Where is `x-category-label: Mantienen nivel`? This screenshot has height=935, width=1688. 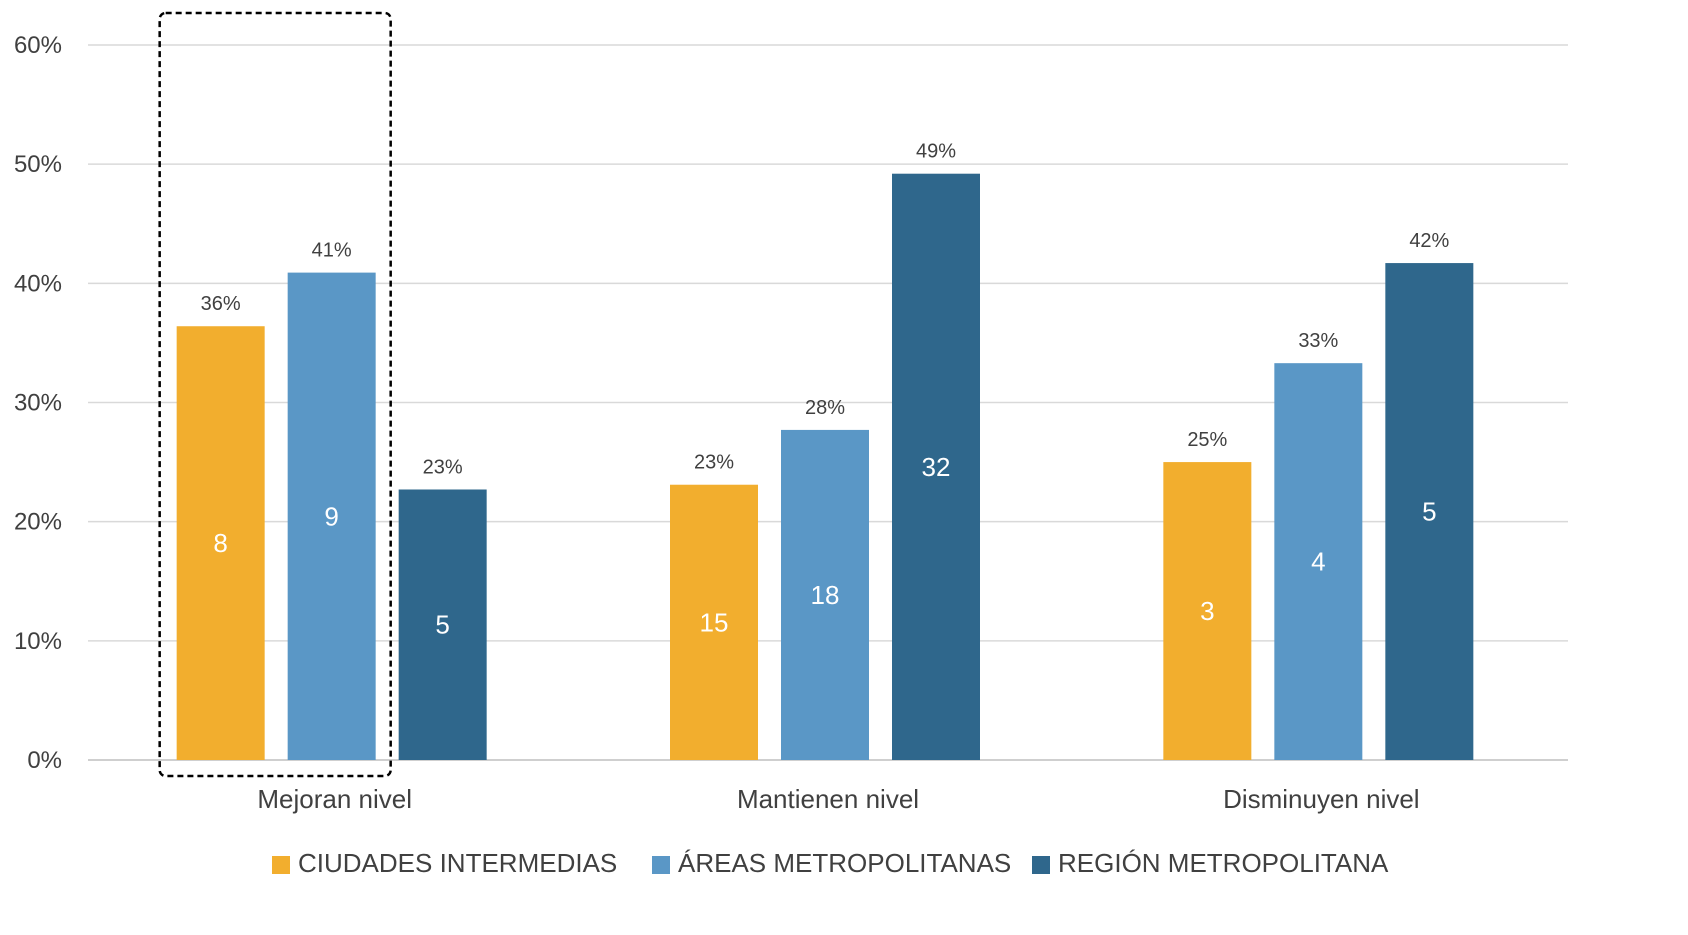
x-category-label: Mantienen nivel is located at coordinates (828, 799).